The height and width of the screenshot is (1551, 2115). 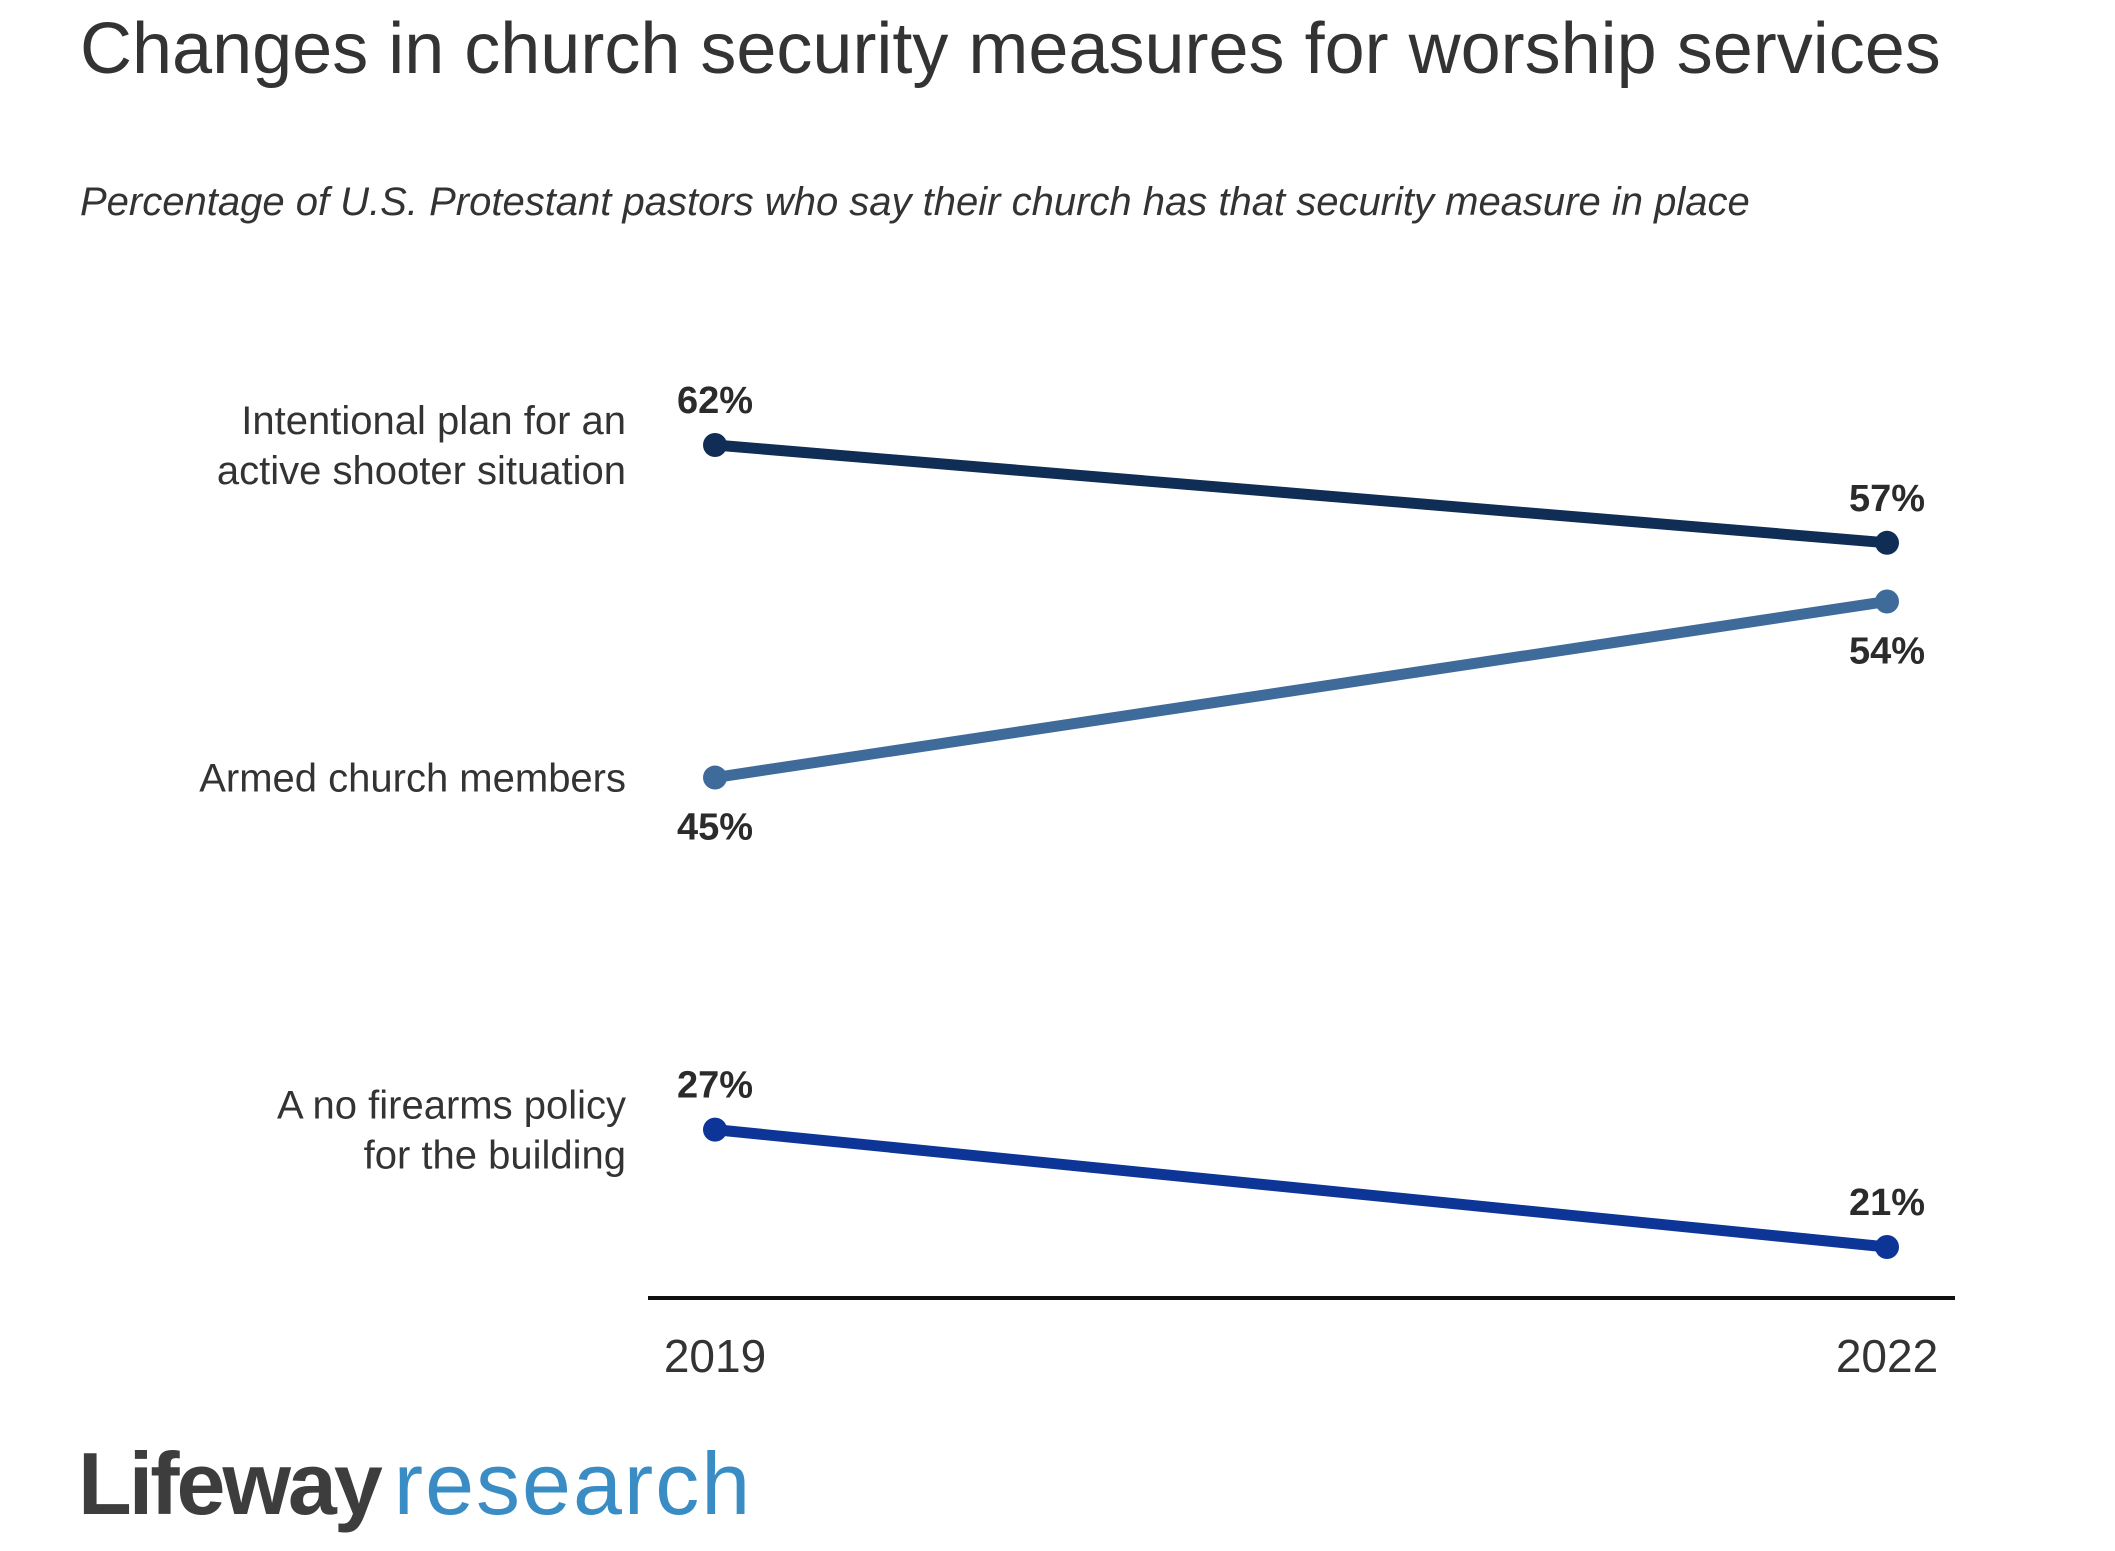 I want to click on series-name-label: active shooter situation, so click(x=421, y=471).